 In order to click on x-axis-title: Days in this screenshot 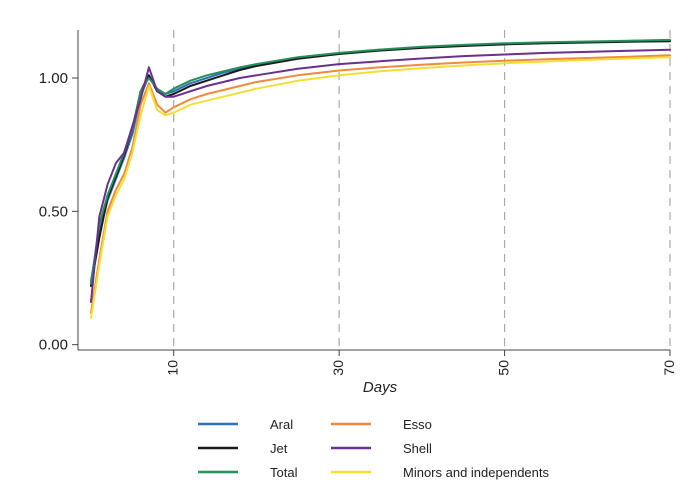, I will do `click(380, 387)`.